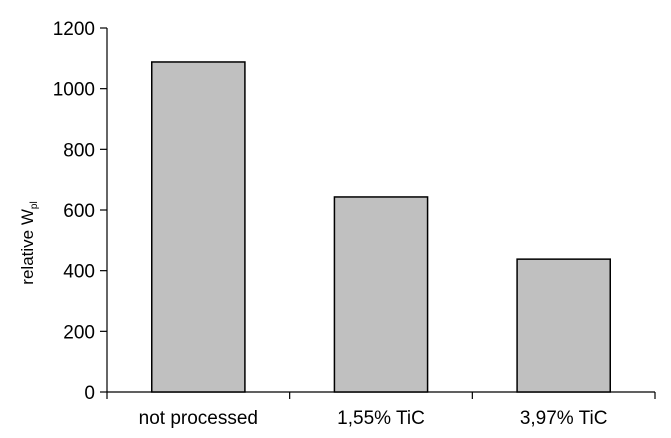  Describe the element at coordinates (198, 418) in the screenshot. I see `x-category-label: not processed` at that location.